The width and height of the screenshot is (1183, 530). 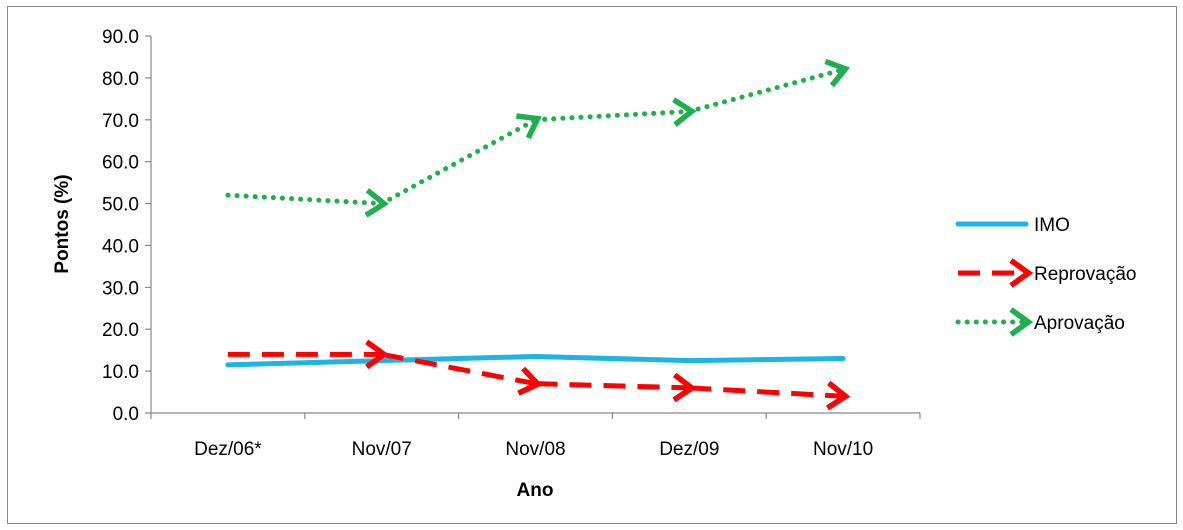 What do you see at coordinates (1079, 323) in the screenshot?
I see `legend-label: Aprovação` at bounding box center [1079, 323].